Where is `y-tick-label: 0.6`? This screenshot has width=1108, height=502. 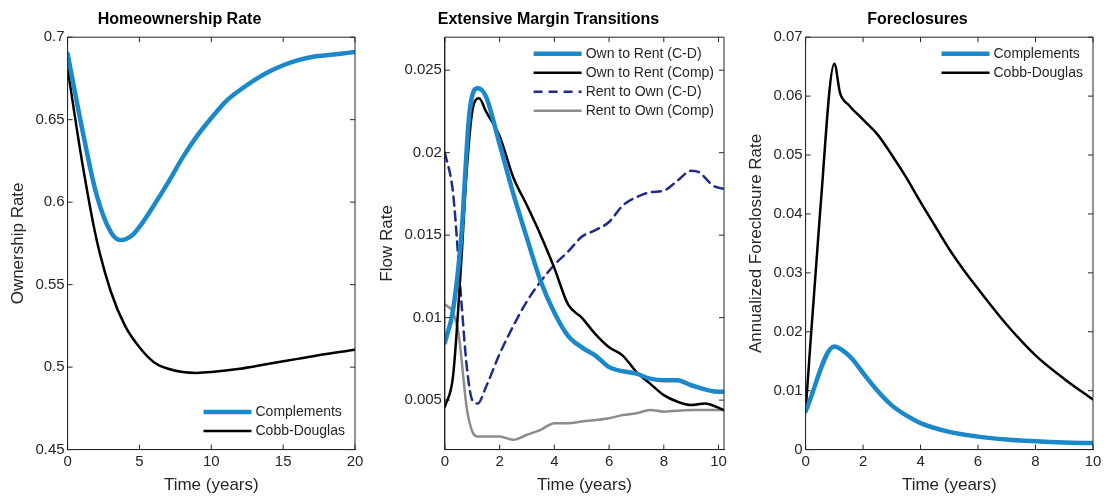 y-tick-label: 0.6 is located at coordinates (54, 201).